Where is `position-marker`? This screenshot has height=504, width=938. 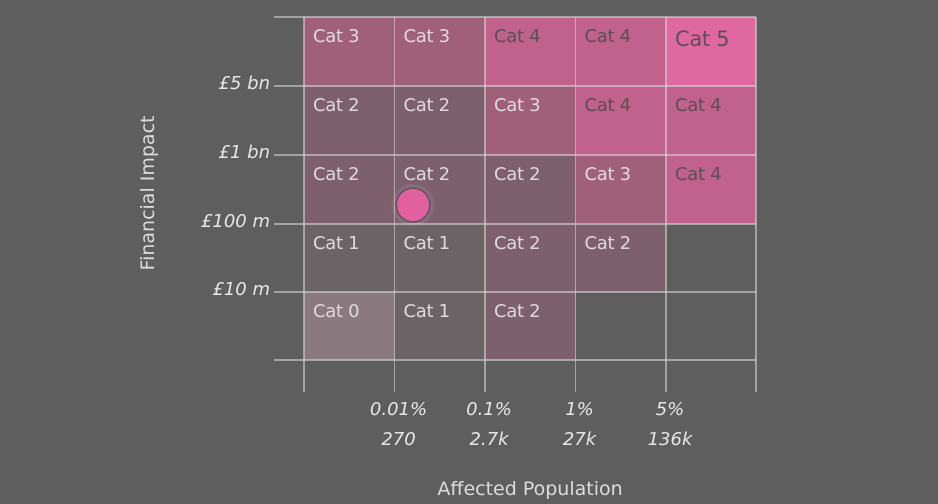 position-marker is located at coordinates (412, 204).